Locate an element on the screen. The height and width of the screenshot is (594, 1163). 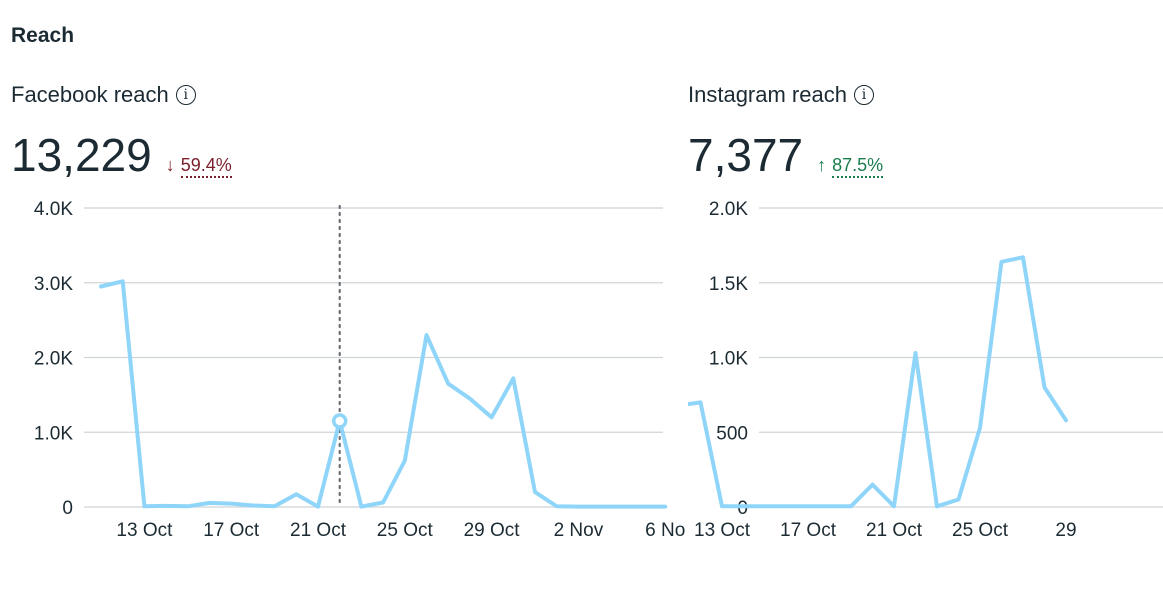
instagram-x-tick-label: 17 Oct is located at coordinates (808, 530).